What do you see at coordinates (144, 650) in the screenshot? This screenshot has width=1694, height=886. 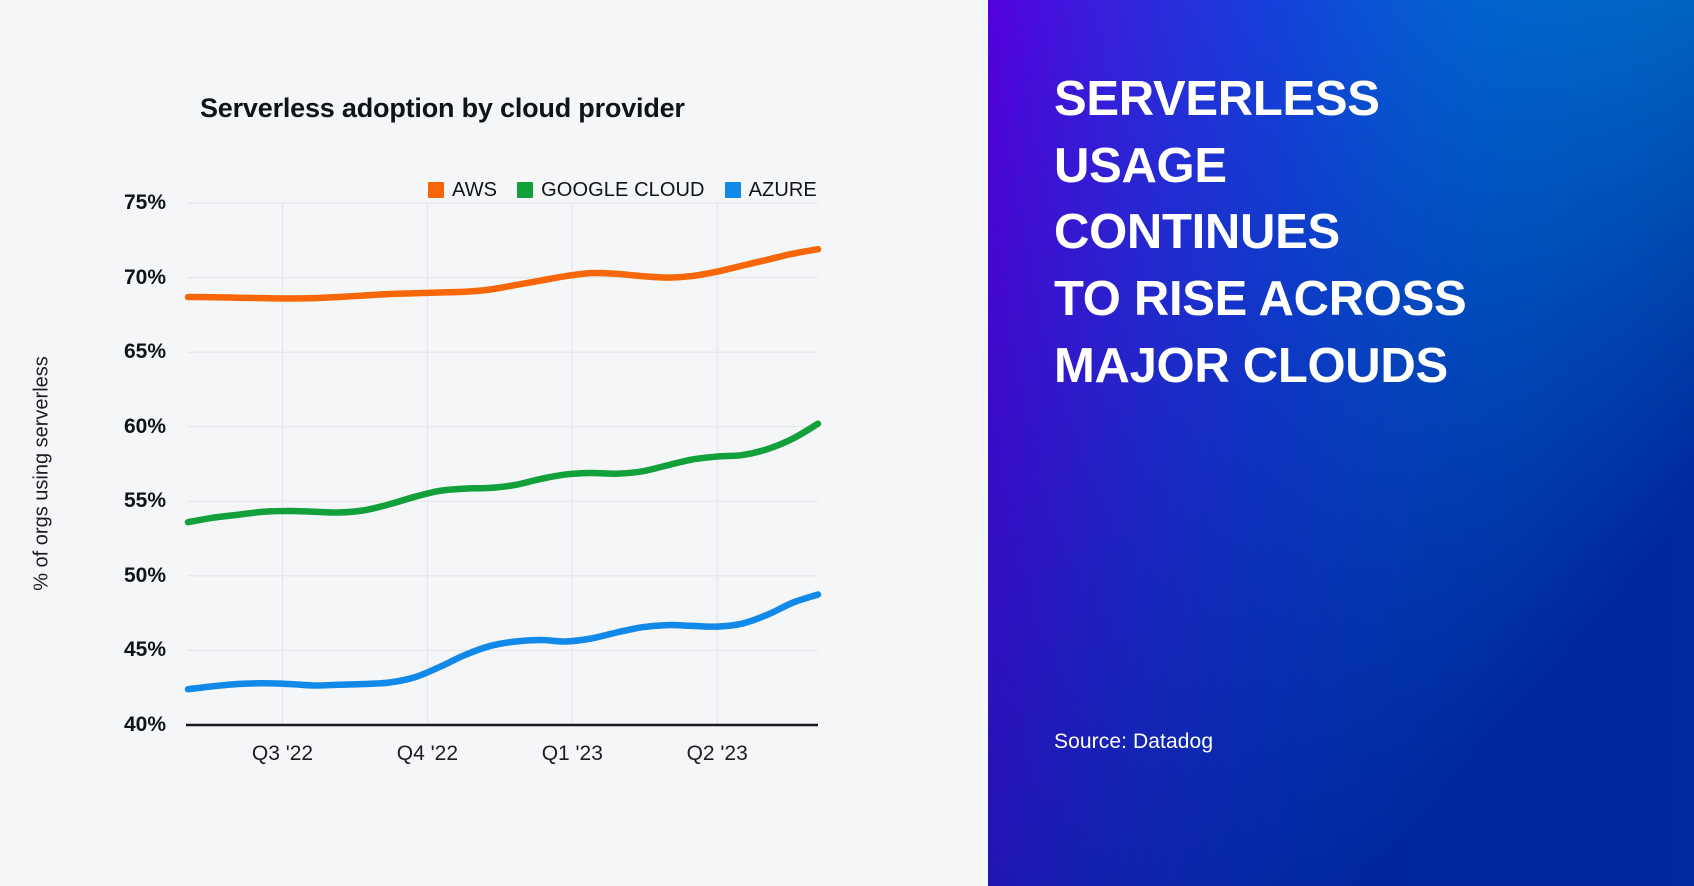 I see `y-tick-label: 45%` at bounding box center [144, 650].